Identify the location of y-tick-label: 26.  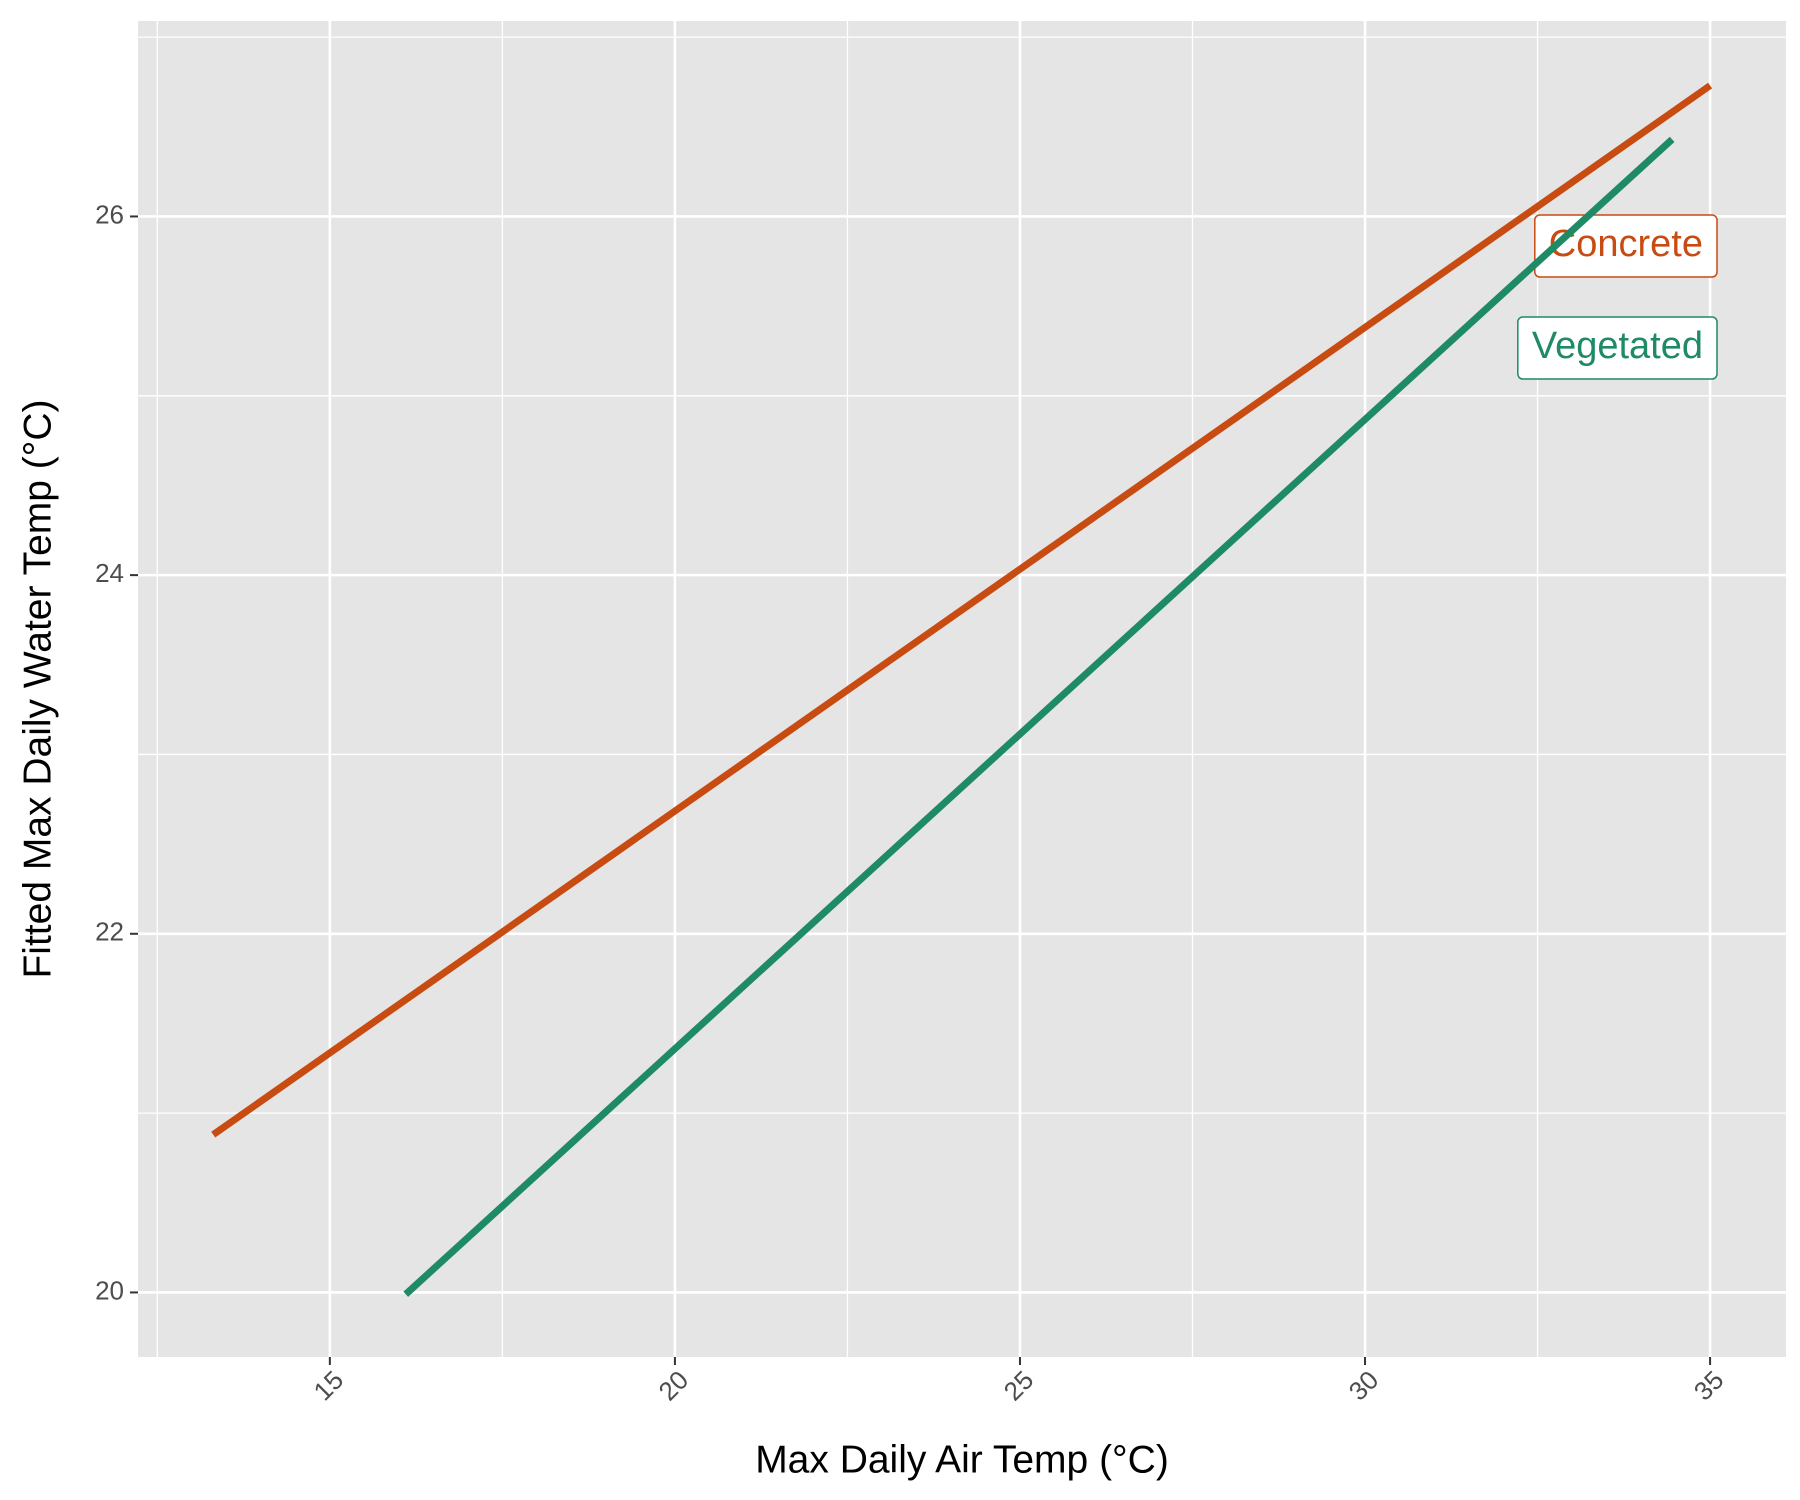
(109, 214).